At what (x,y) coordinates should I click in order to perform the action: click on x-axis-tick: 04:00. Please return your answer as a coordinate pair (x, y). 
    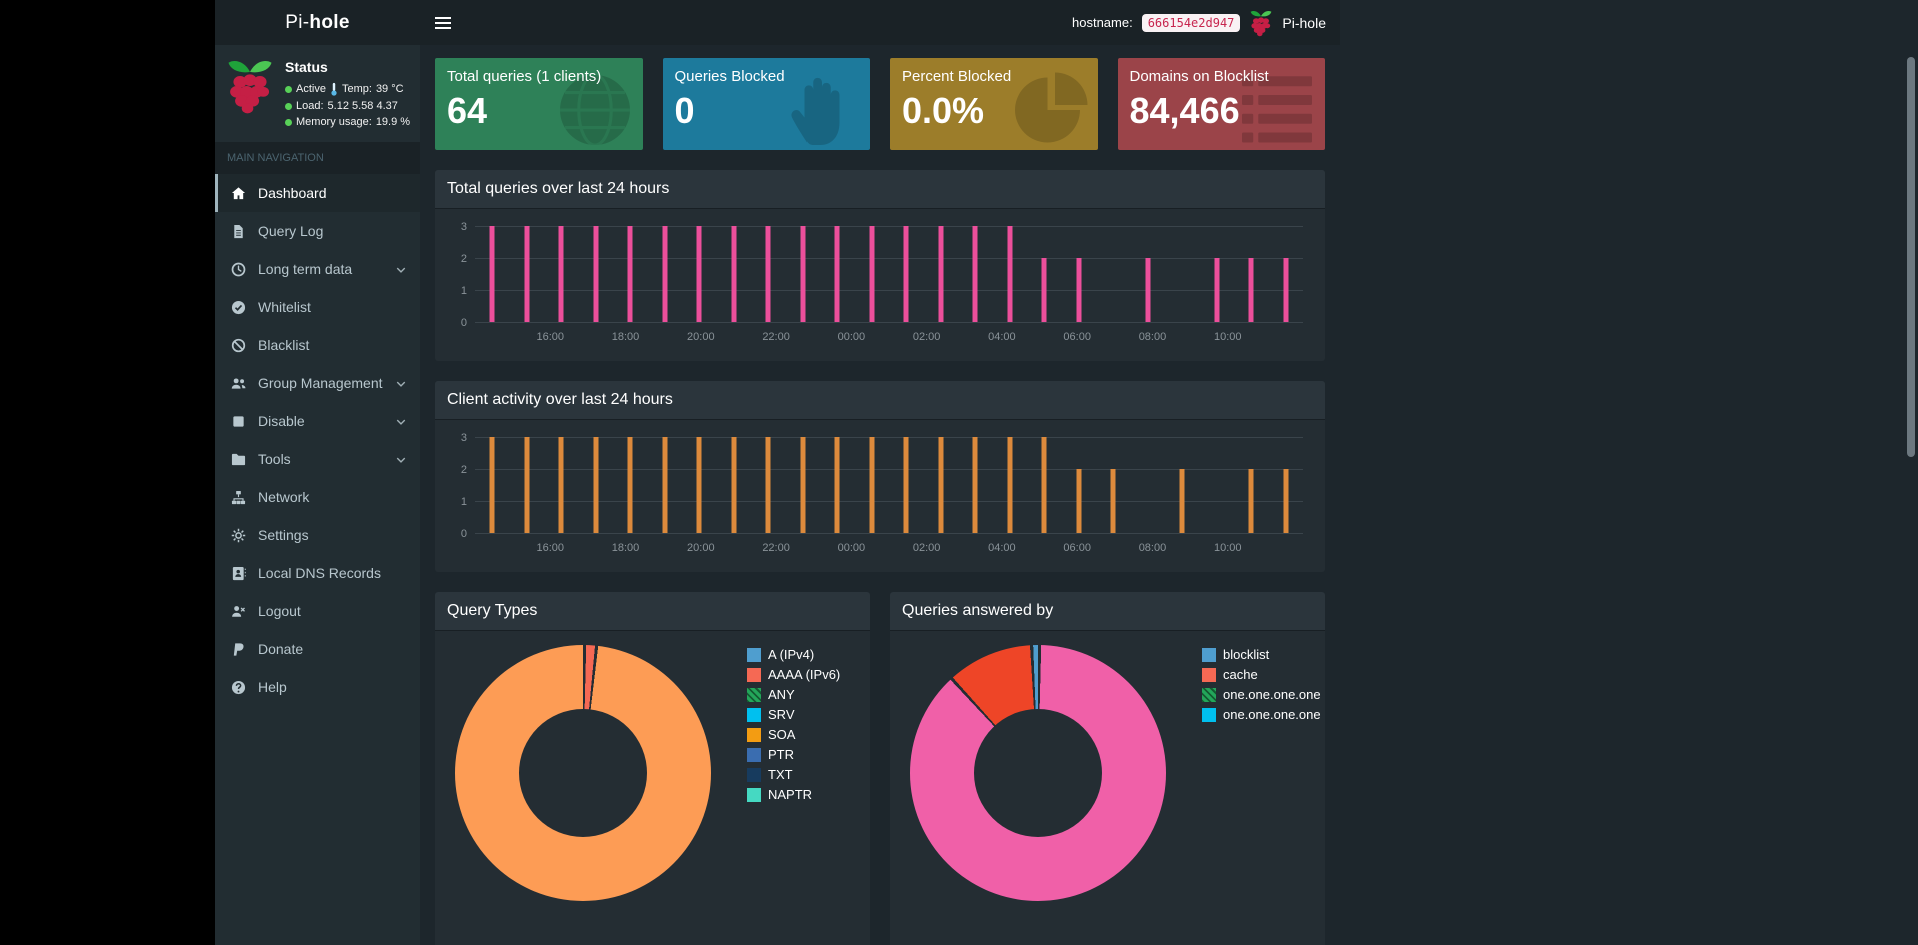
    Looking at the image, I should click on (1002, 548).